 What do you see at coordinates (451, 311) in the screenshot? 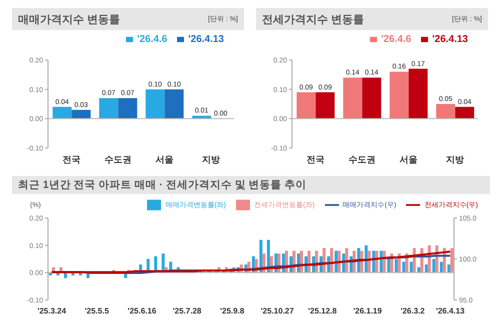
I see `x-tick-label: '26.4.13` at bounding box center [451, 311].